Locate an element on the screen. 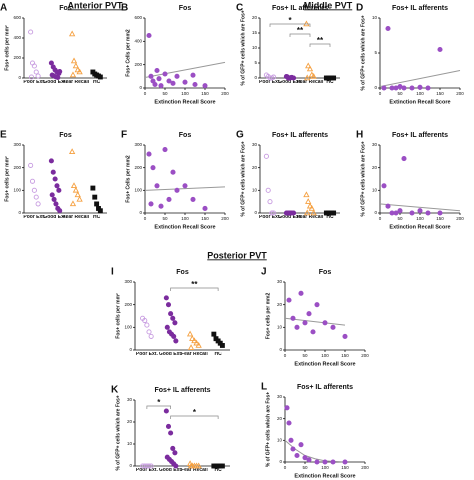 This screenshot has width=474, height=480. y-axis-label: Fos+ Cells per mm2 is located at coordinates (128, 53).